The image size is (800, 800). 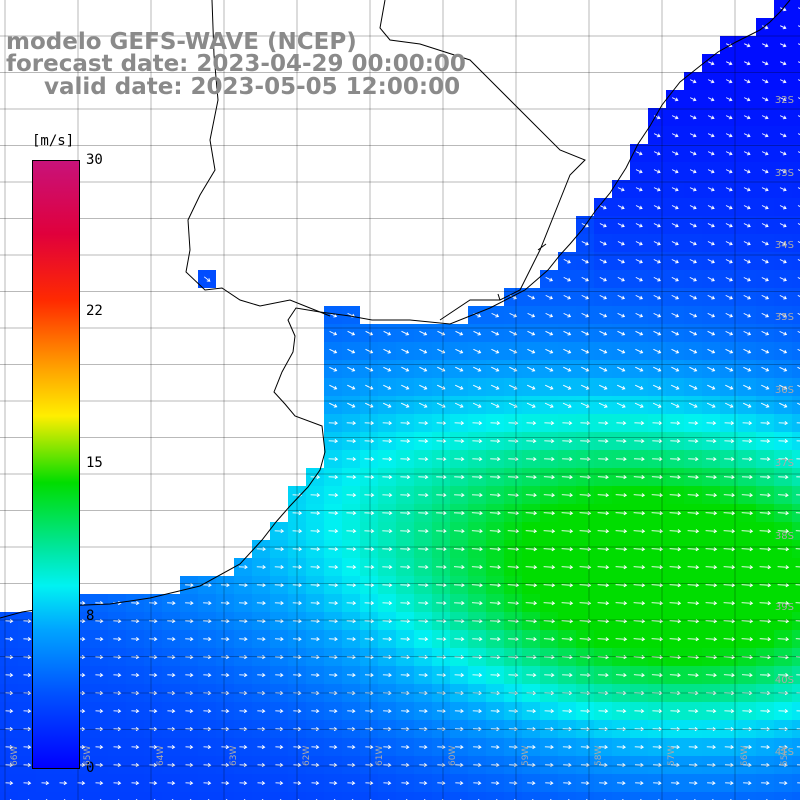 I want to click on lat-label-39s: 39S, so click(x=784, y=607).